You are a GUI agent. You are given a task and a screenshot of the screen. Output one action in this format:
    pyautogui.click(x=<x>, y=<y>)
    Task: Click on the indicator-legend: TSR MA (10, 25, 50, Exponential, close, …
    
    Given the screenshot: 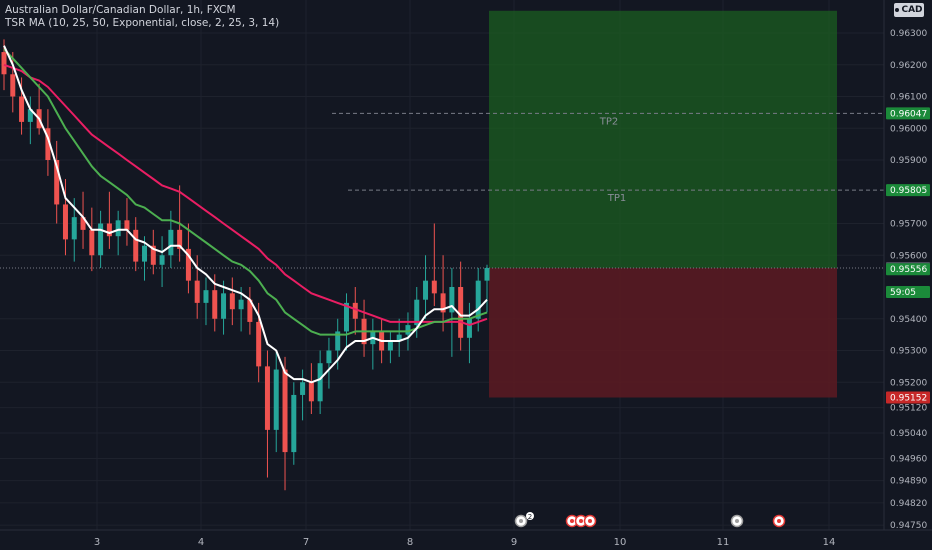 What is the action you would take?
    pyautogui.click(x=142, y=23)
    